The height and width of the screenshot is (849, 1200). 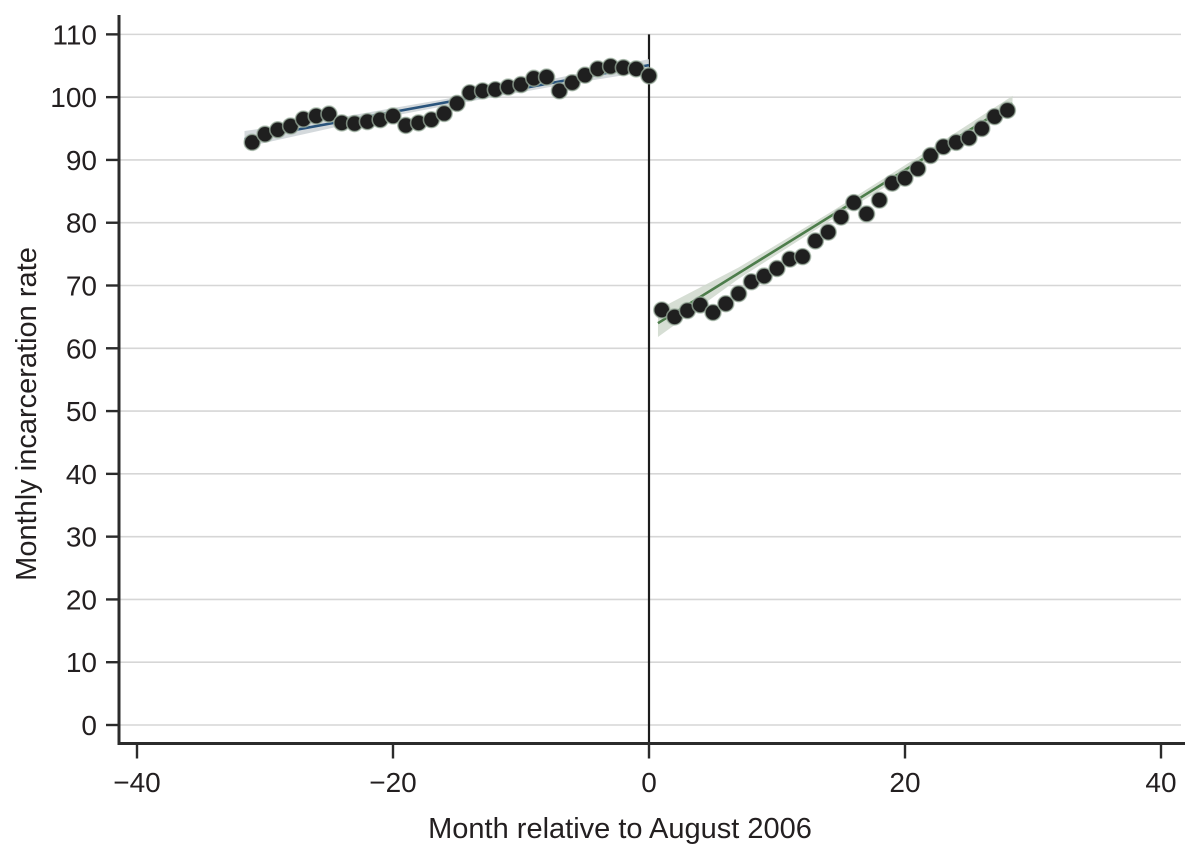 What do you see at coordinates (649, 782) in the screenshot?
I see `x-tick-label: 0` at bounding box center [649, 782].